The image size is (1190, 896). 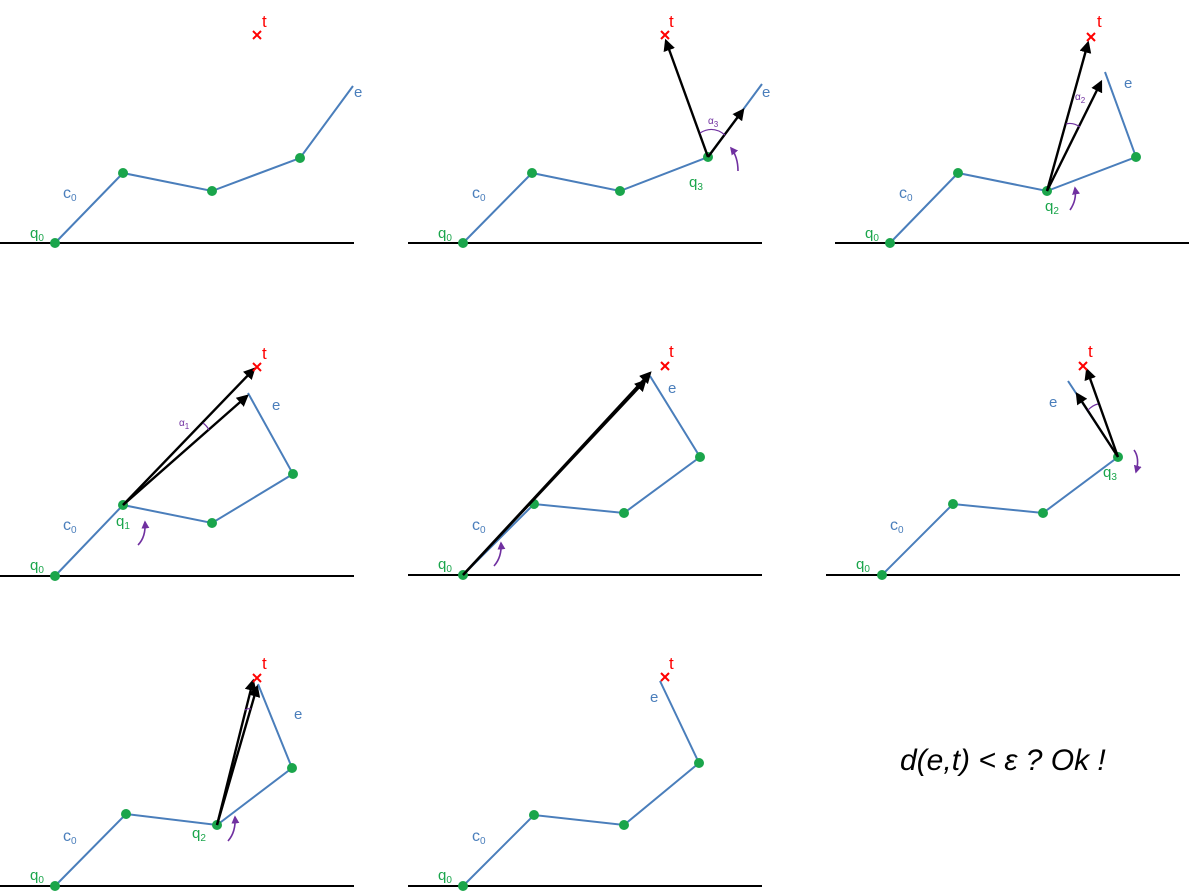 I want to click on panel-1-initial: t e c0 q0, so click(x=181, y=130).